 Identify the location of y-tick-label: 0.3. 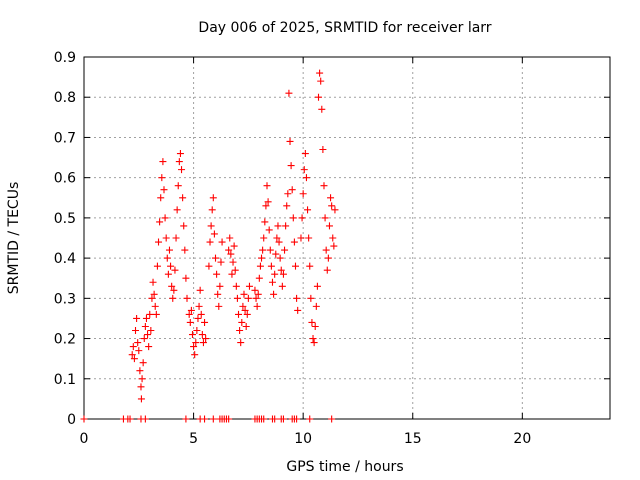
(65, 299).